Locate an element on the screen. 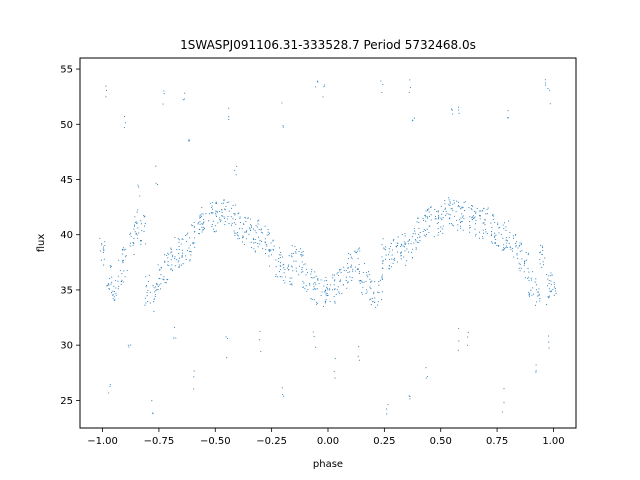 This screenshot has height=480, width=640. y-tick-label: 55 is located at coordinates (66, 70).